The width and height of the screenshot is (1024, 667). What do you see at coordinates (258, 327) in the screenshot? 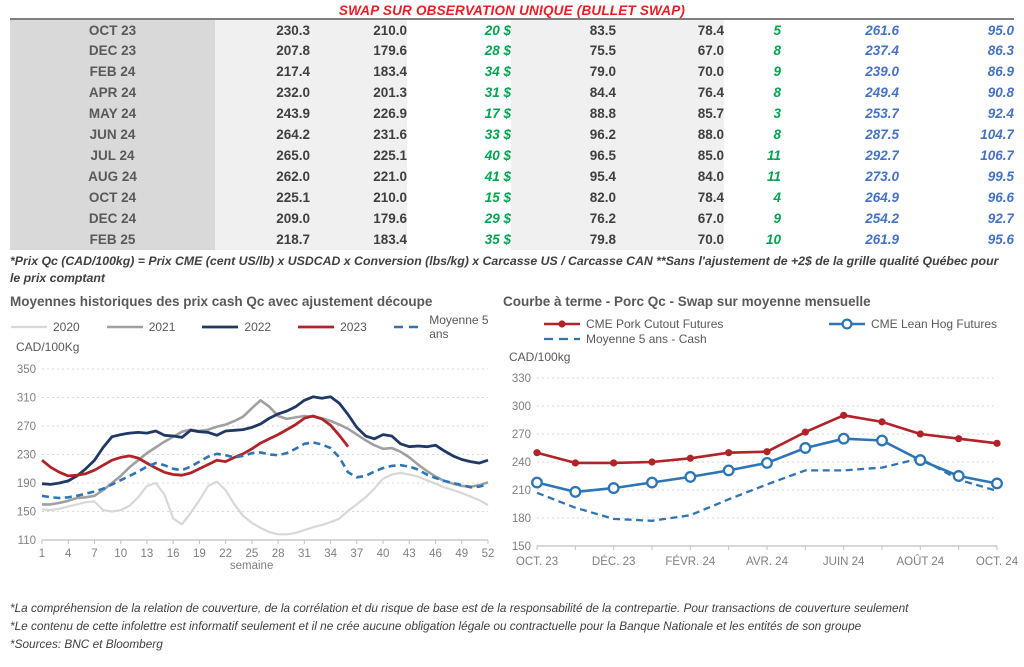
I see `legend-label: 2022` at bounding box center [258, 327].